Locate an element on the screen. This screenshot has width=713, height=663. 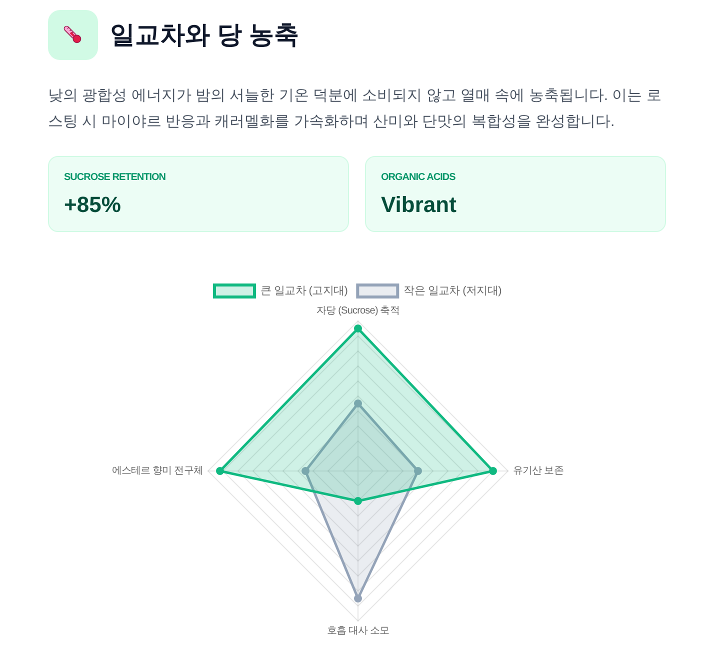
text: ORGANIC ACIDS is located at coordinates (418, 178).